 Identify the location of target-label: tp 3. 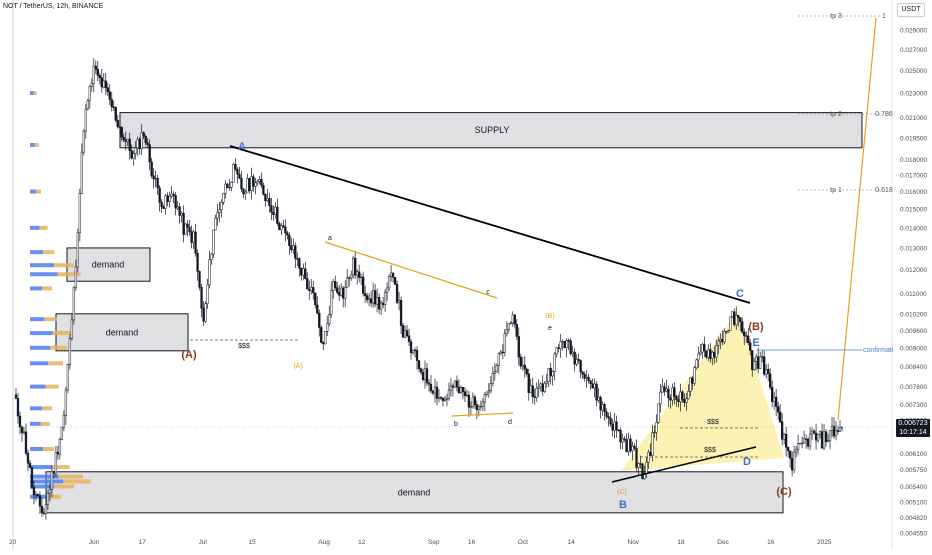
(836, 16).